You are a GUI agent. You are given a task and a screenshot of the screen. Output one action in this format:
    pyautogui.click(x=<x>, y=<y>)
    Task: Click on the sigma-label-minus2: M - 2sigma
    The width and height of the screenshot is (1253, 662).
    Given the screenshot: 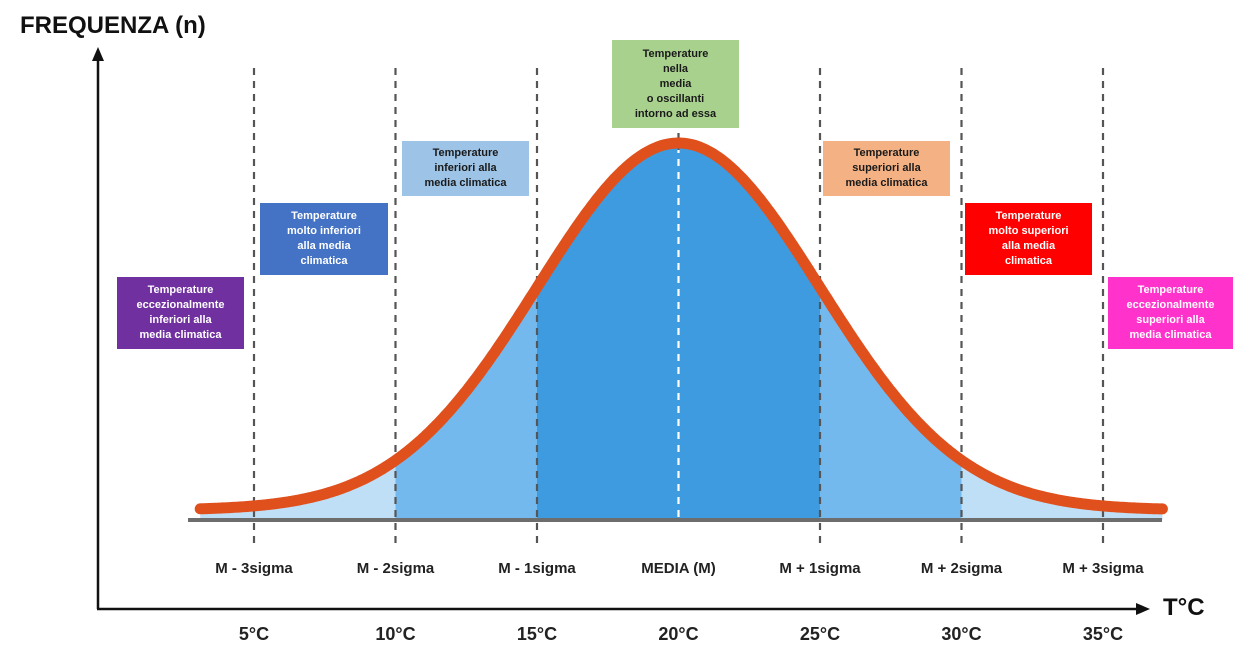 What is the action you would take?
    pyautogui.click(x=395, y=568)
    